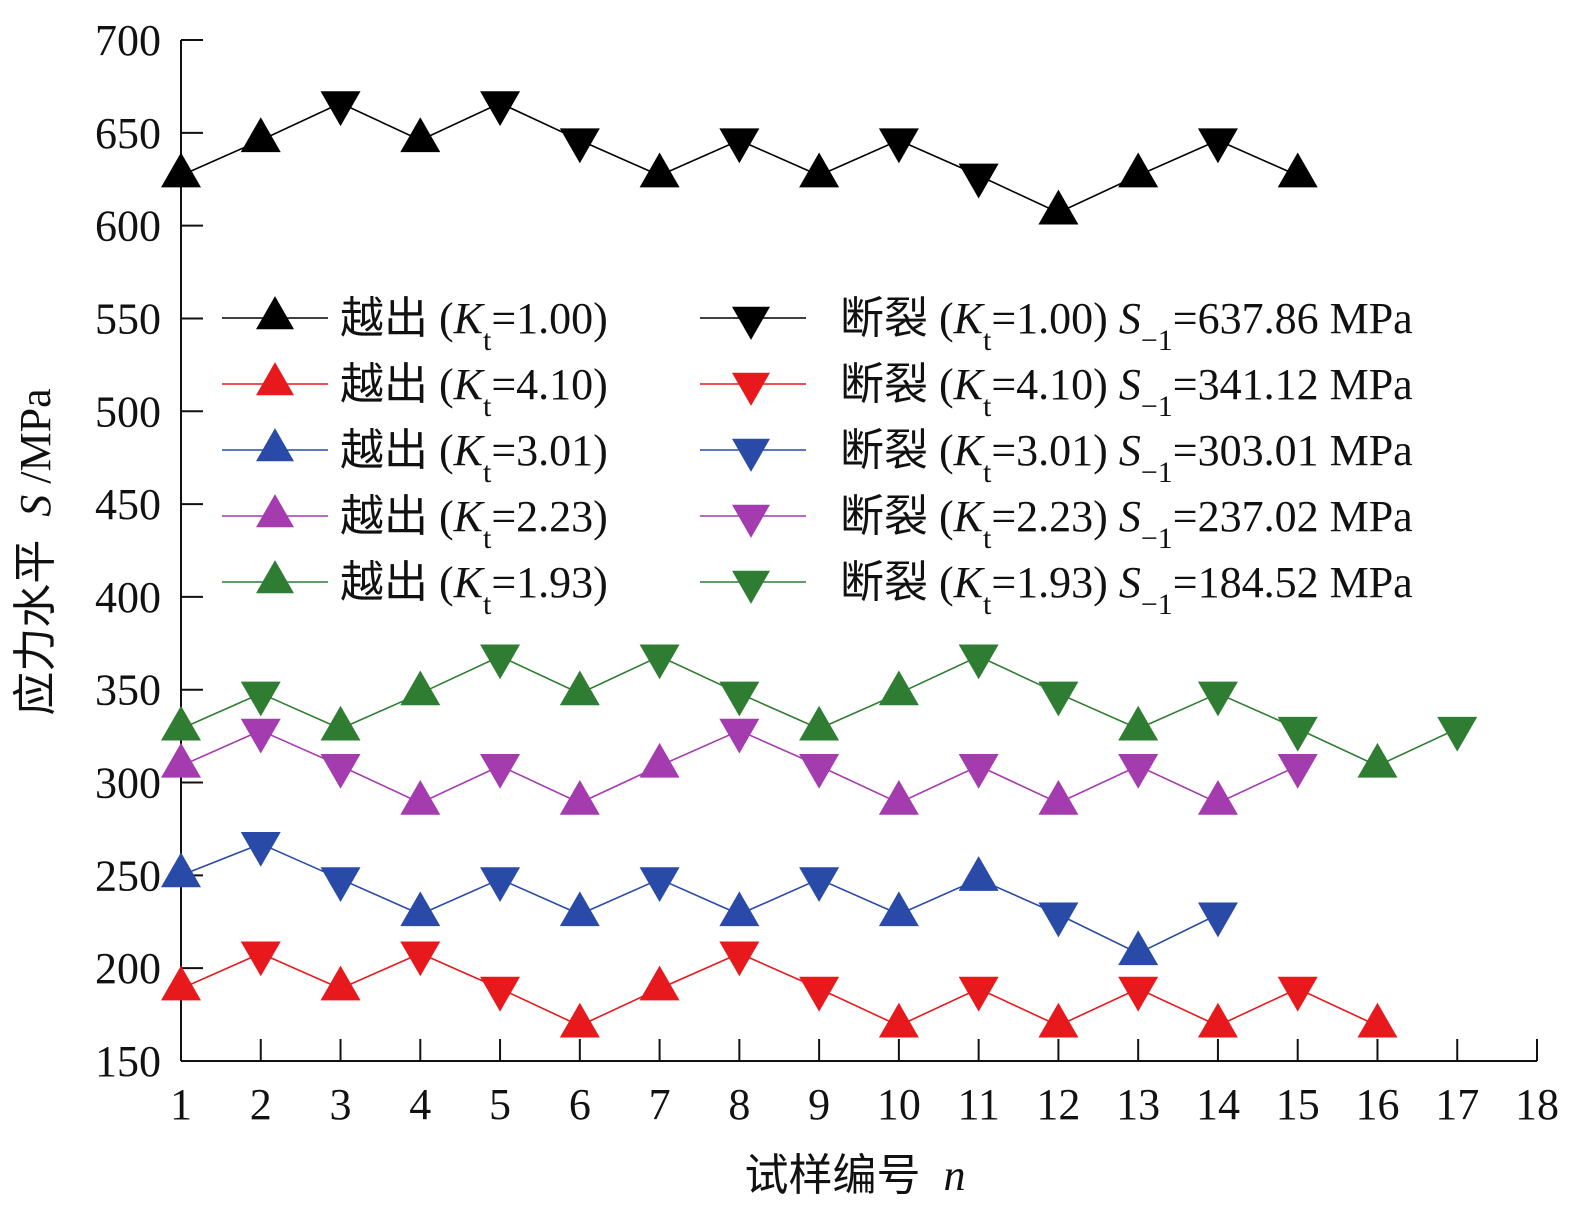 This screenshot has width=1575, height=1220. I want to click on x-tick-label: 1, so click(181, 1104).